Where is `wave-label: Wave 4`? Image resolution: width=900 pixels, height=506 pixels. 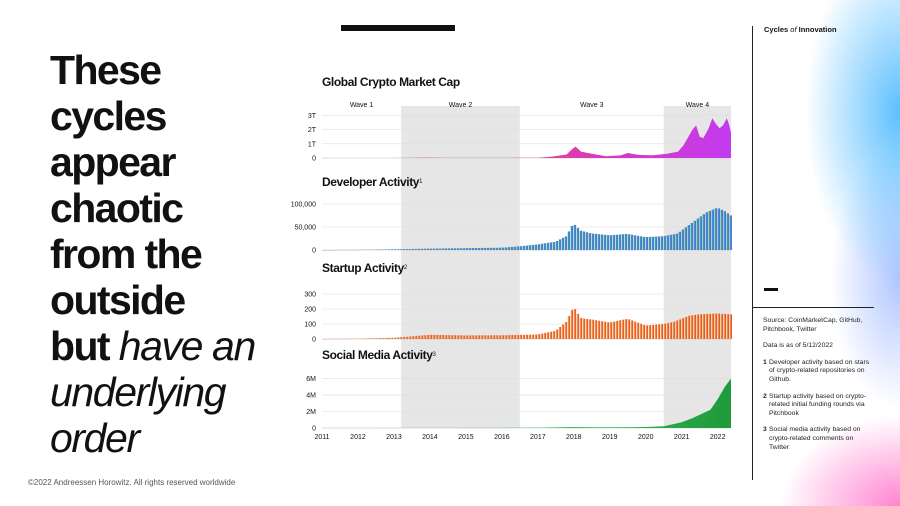
wave-label: Wave 4 is located at coordinates (698, 105).